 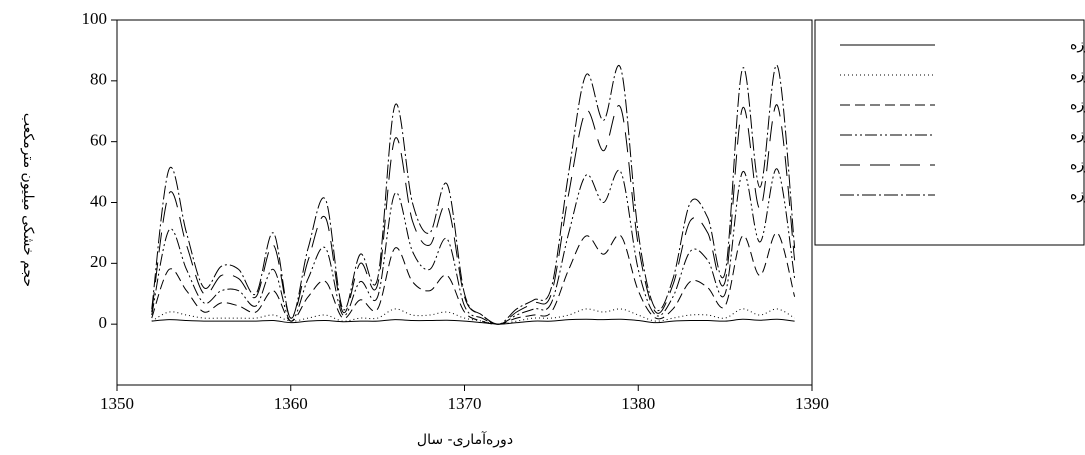 What do you see at coordinates (98, 261) in the screenshot?
I see `y-tick-label: 20` at bounding box center [98, 261].